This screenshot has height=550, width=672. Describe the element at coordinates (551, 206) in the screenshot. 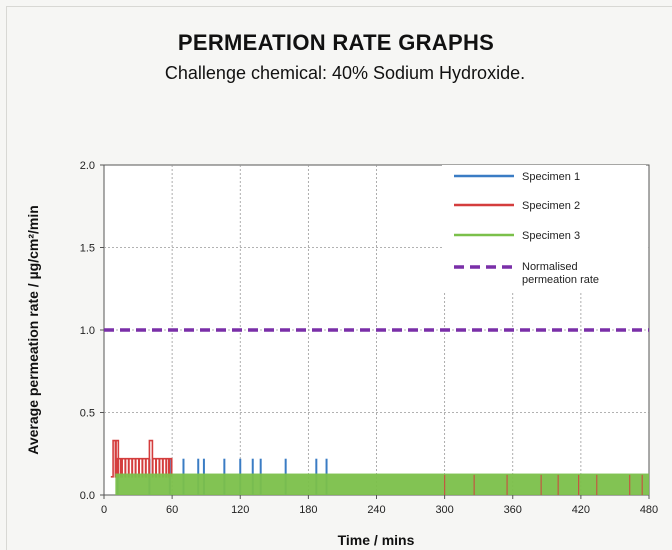

I see `legend-label: Specimen 2` at that location.